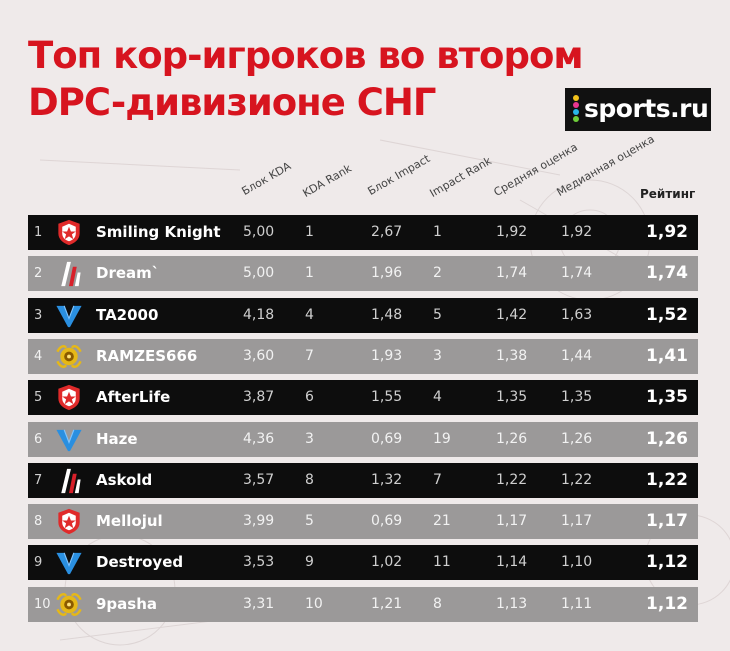 Image resolution: width=730 pixels, height=651 pixels. I want to click on kda-rank-value: 7, so click(309, 356).